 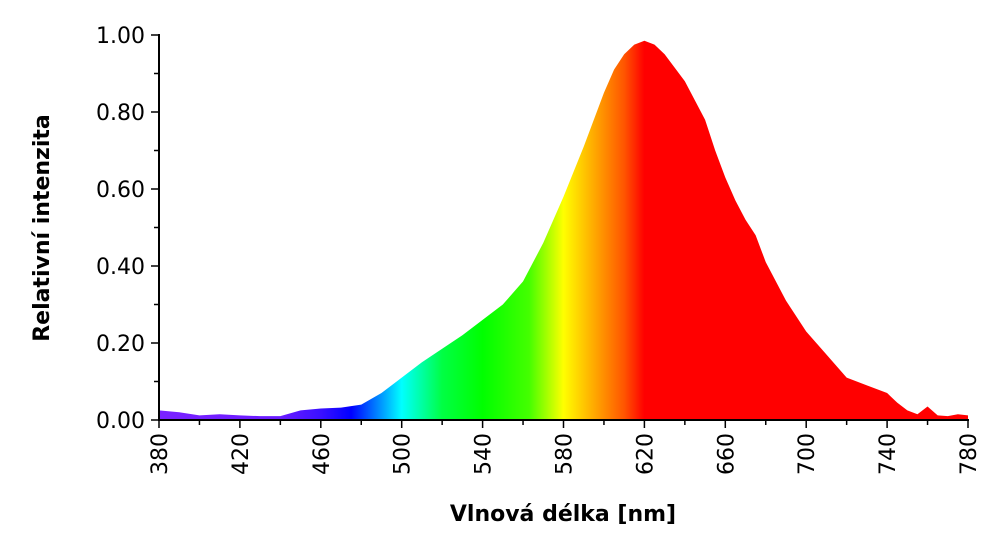 I want to click on x-tick-label: 500, so click(x=403, y=454).